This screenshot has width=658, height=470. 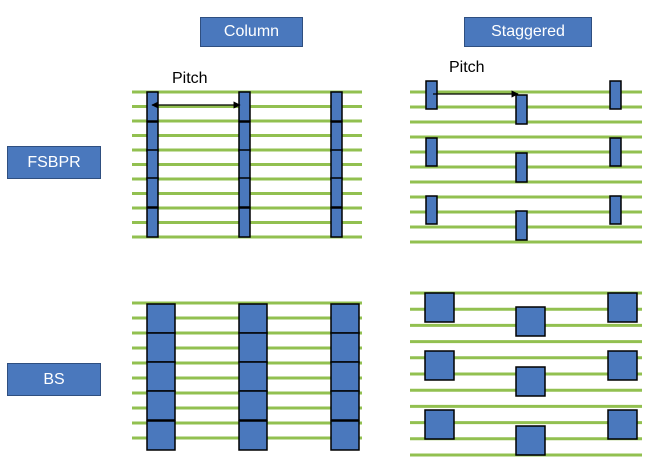 I want to click on pitch-annotation-column: Pitch, so click(x=196, y=89).